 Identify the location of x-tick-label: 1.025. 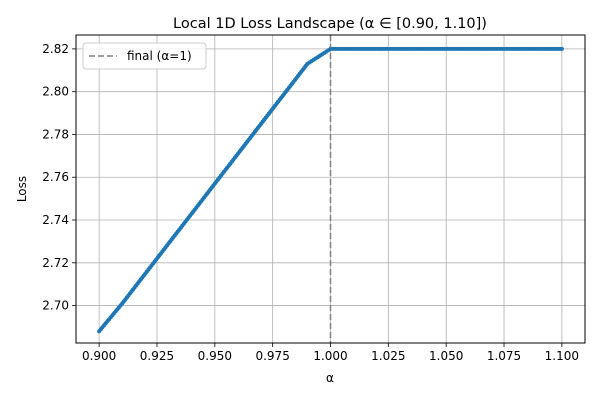
(388, 356).